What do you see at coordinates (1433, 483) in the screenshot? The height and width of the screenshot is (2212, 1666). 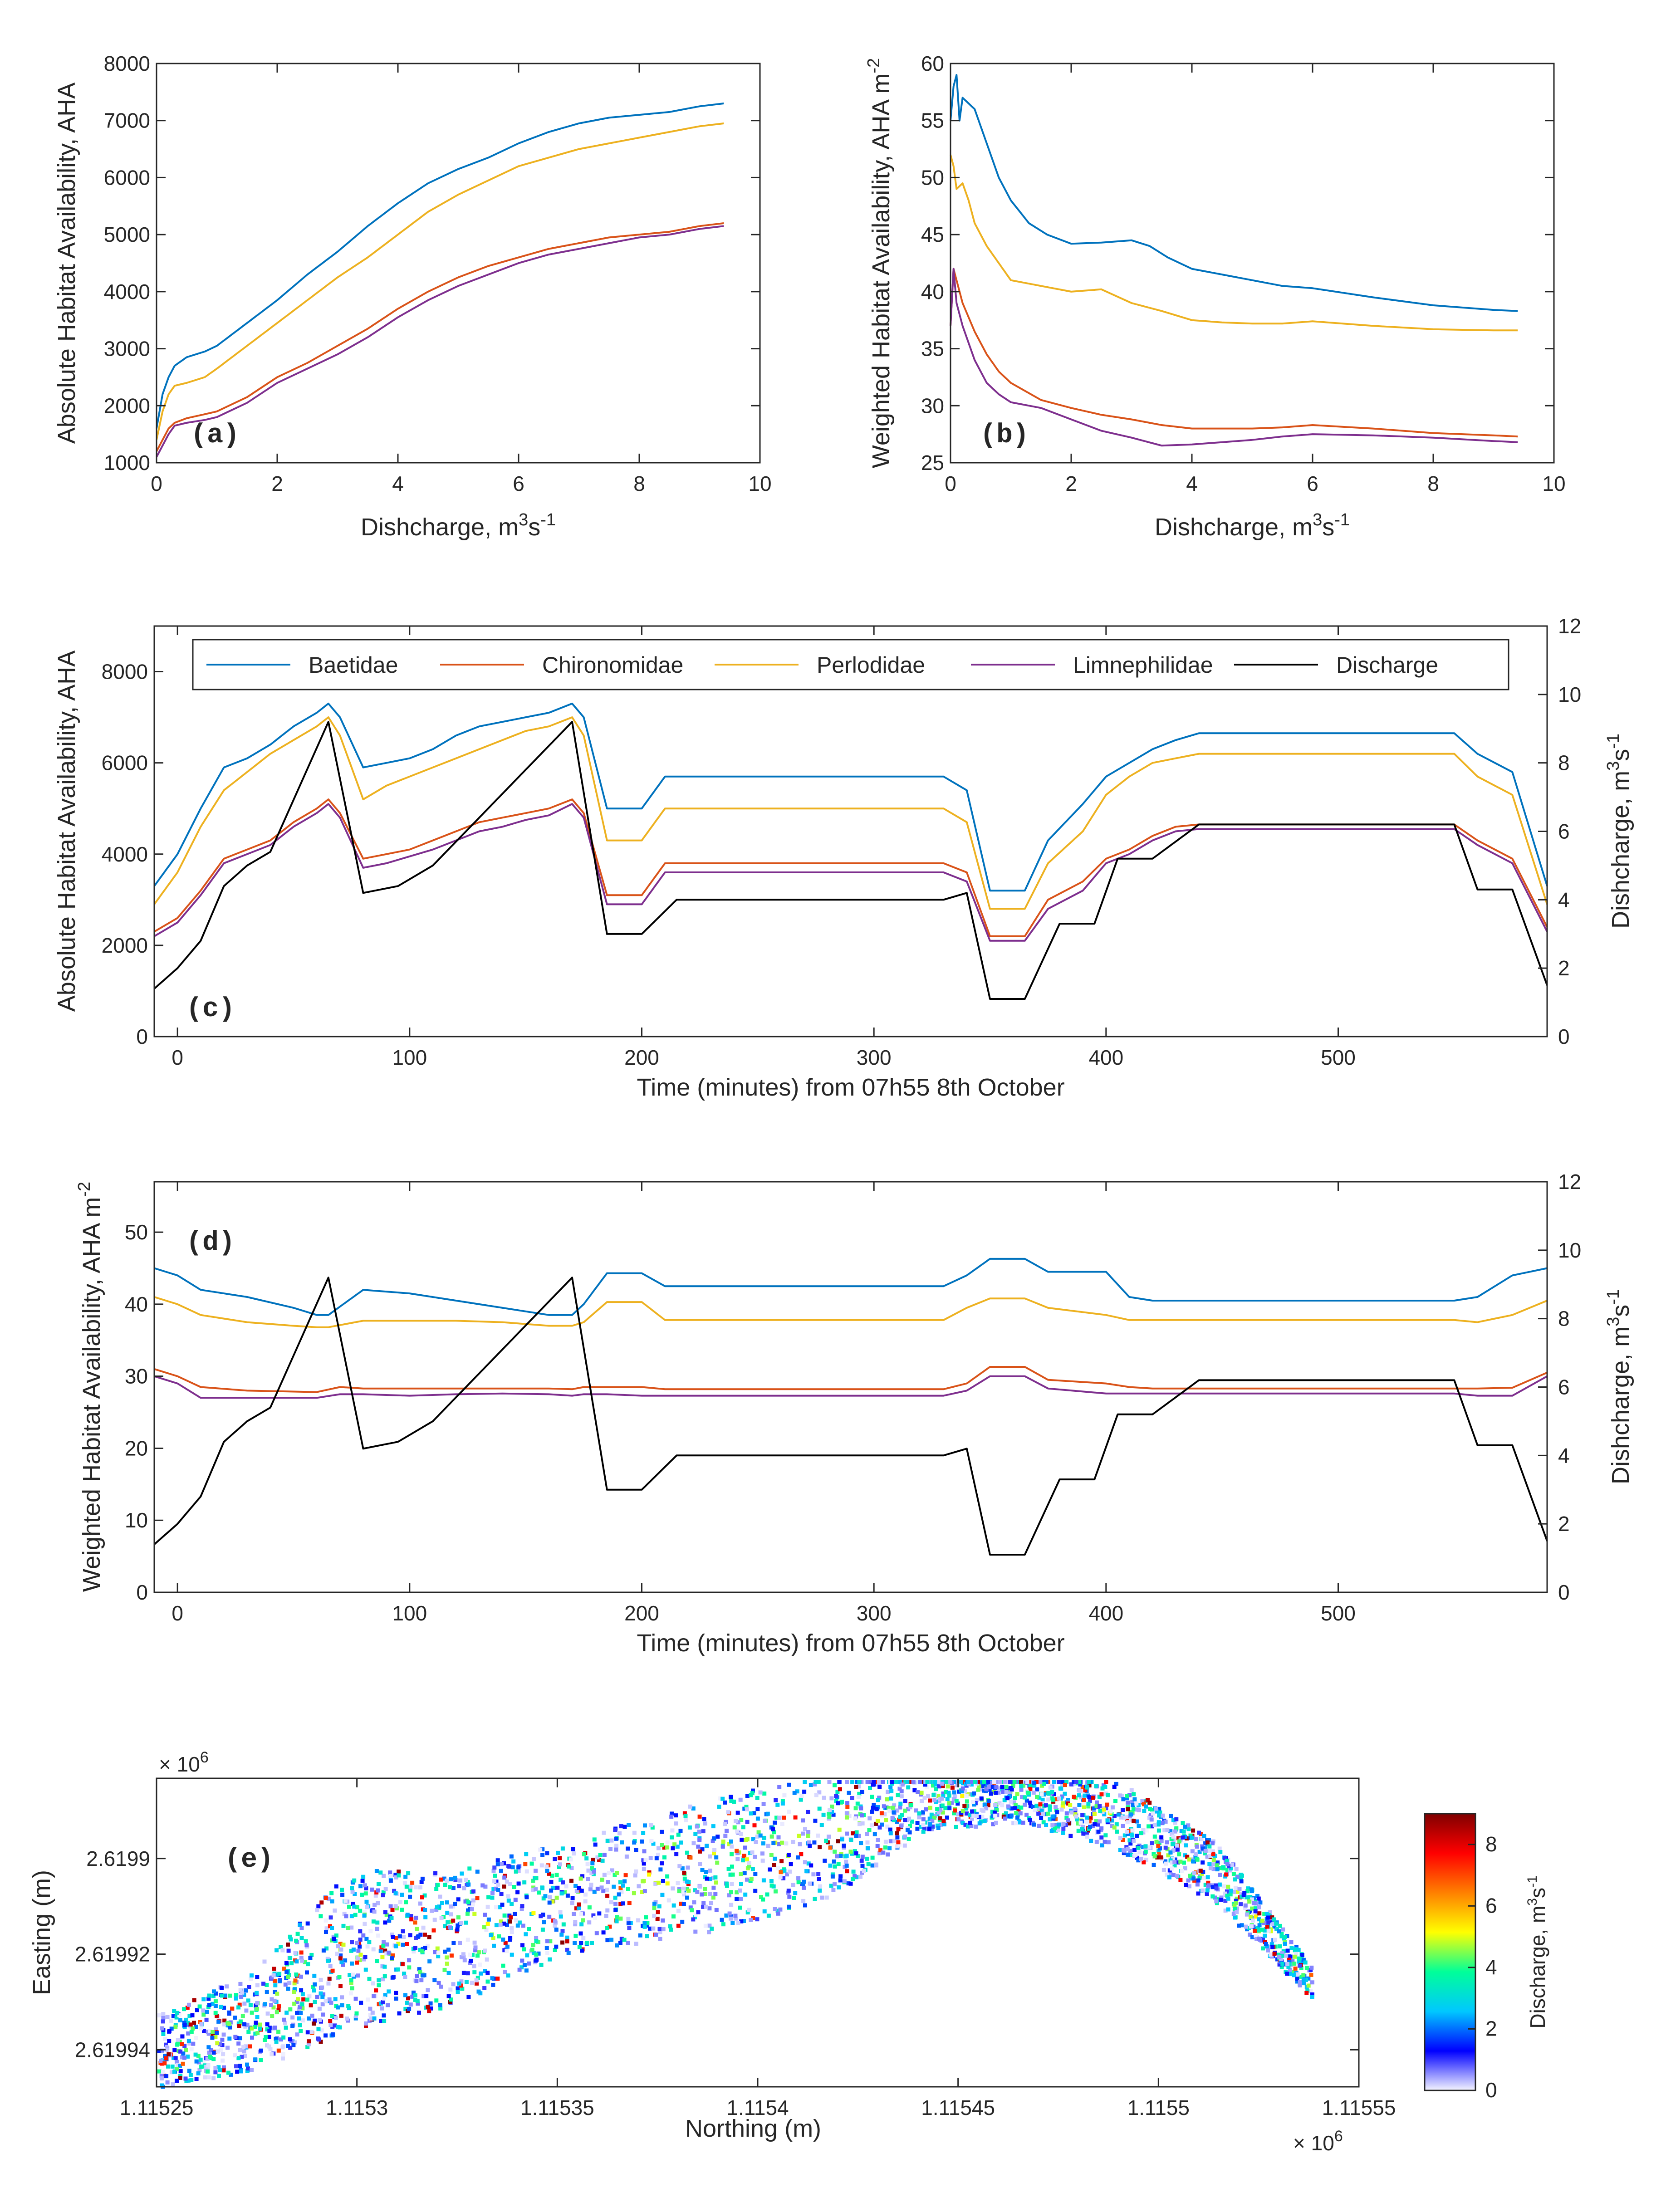 I see `panel-b-x-tick-label: 8` at bounding box center [1433, 483].